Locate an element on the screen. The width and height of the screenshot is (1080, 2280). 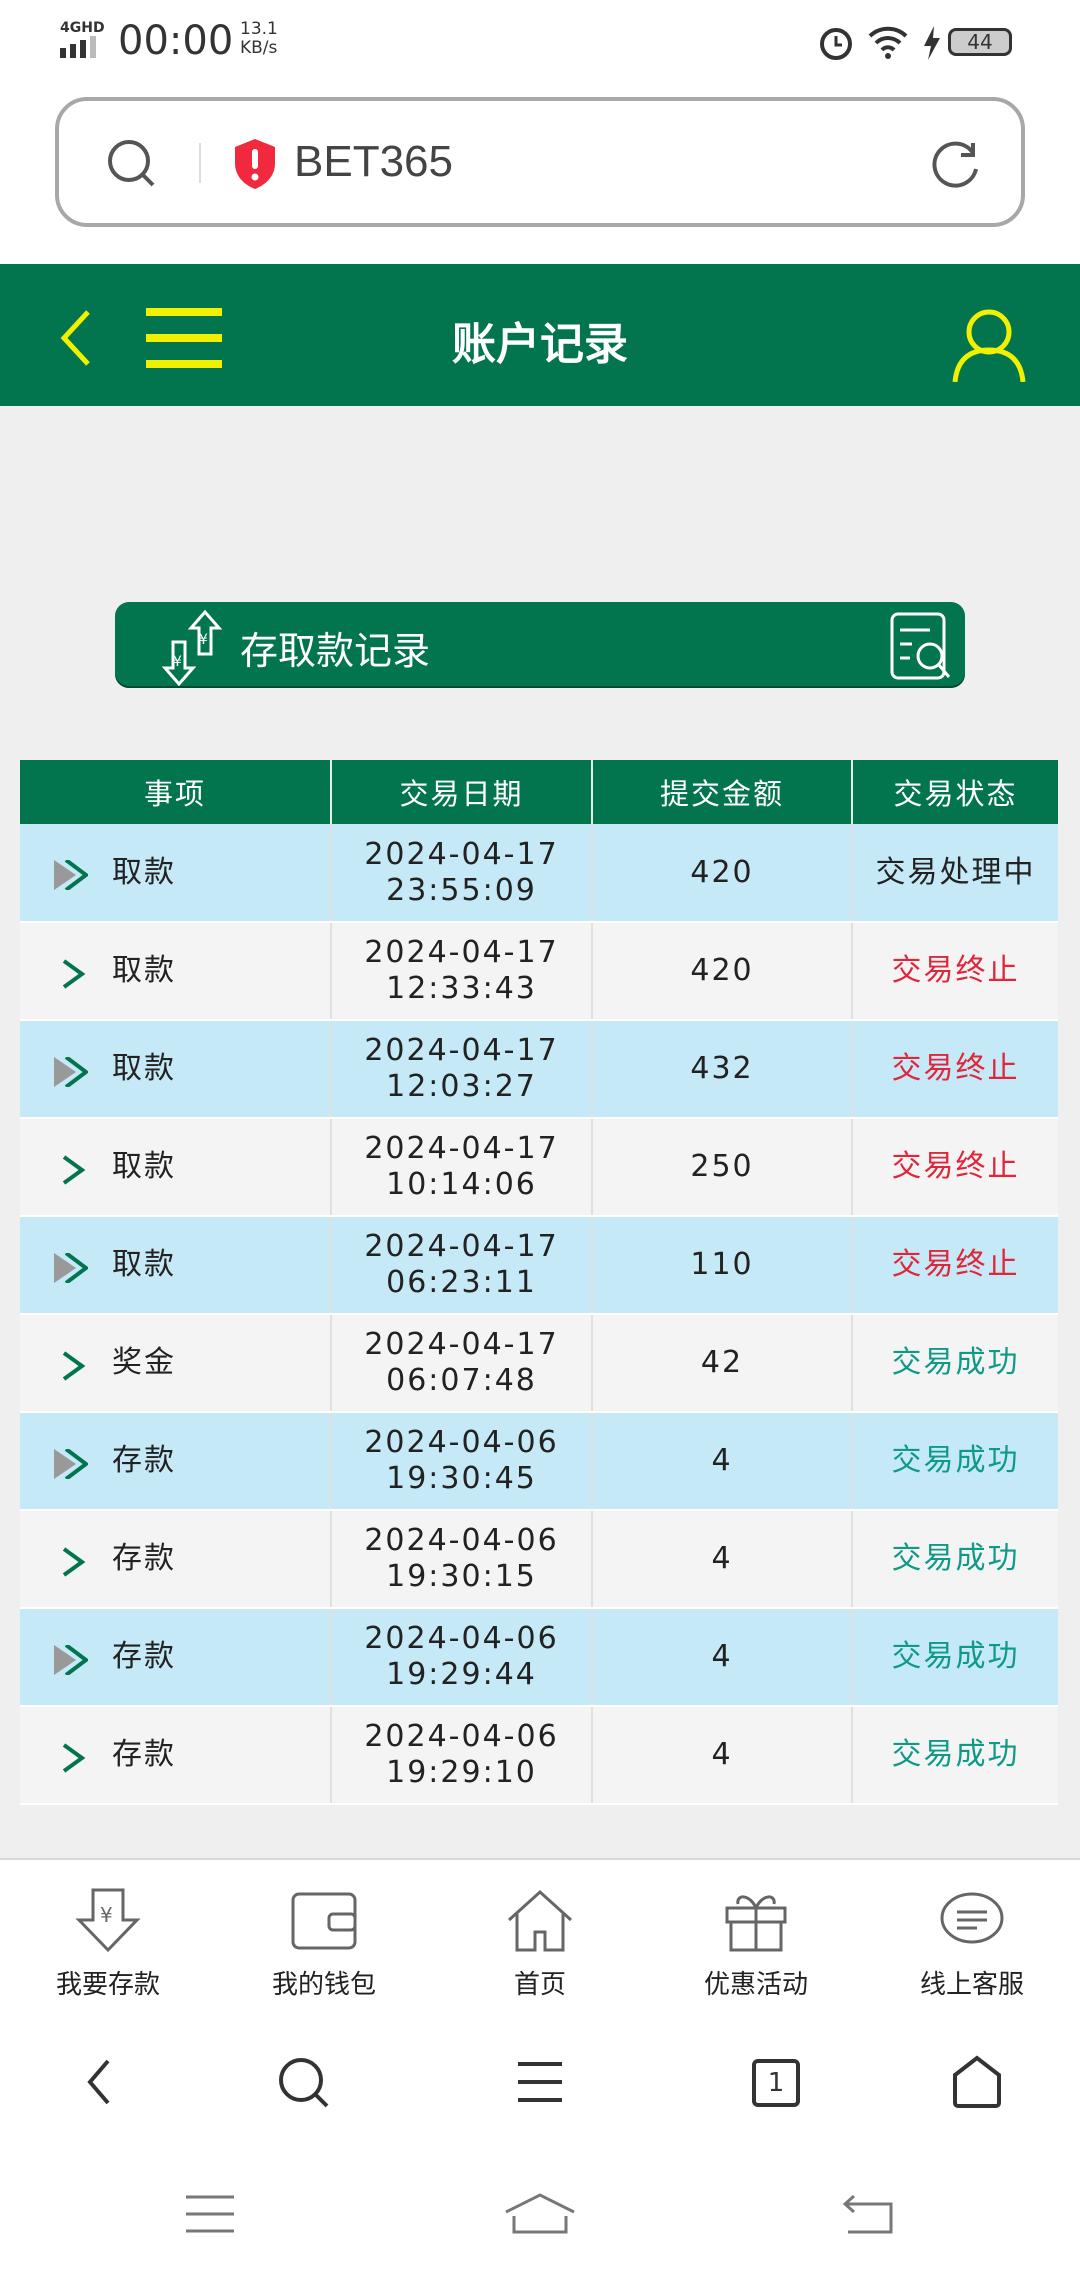
amount-cell: 110 is located at coordinates (722, 1265).